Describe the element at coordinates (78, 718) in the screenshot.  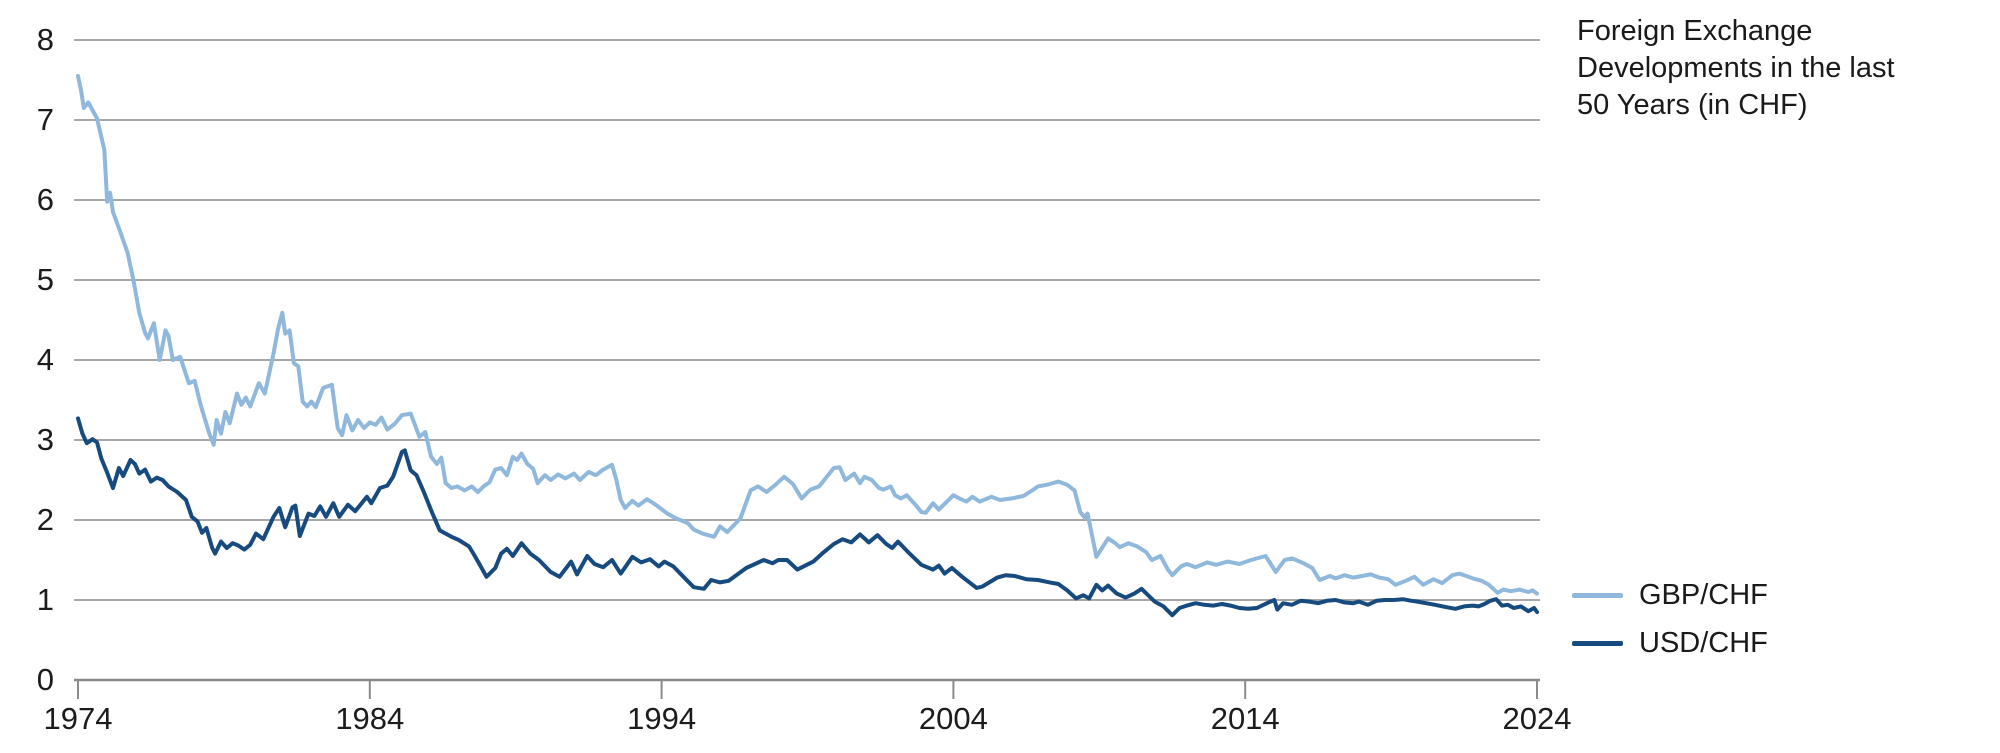
I see `x-tick-label-1974: 1974` at that location.